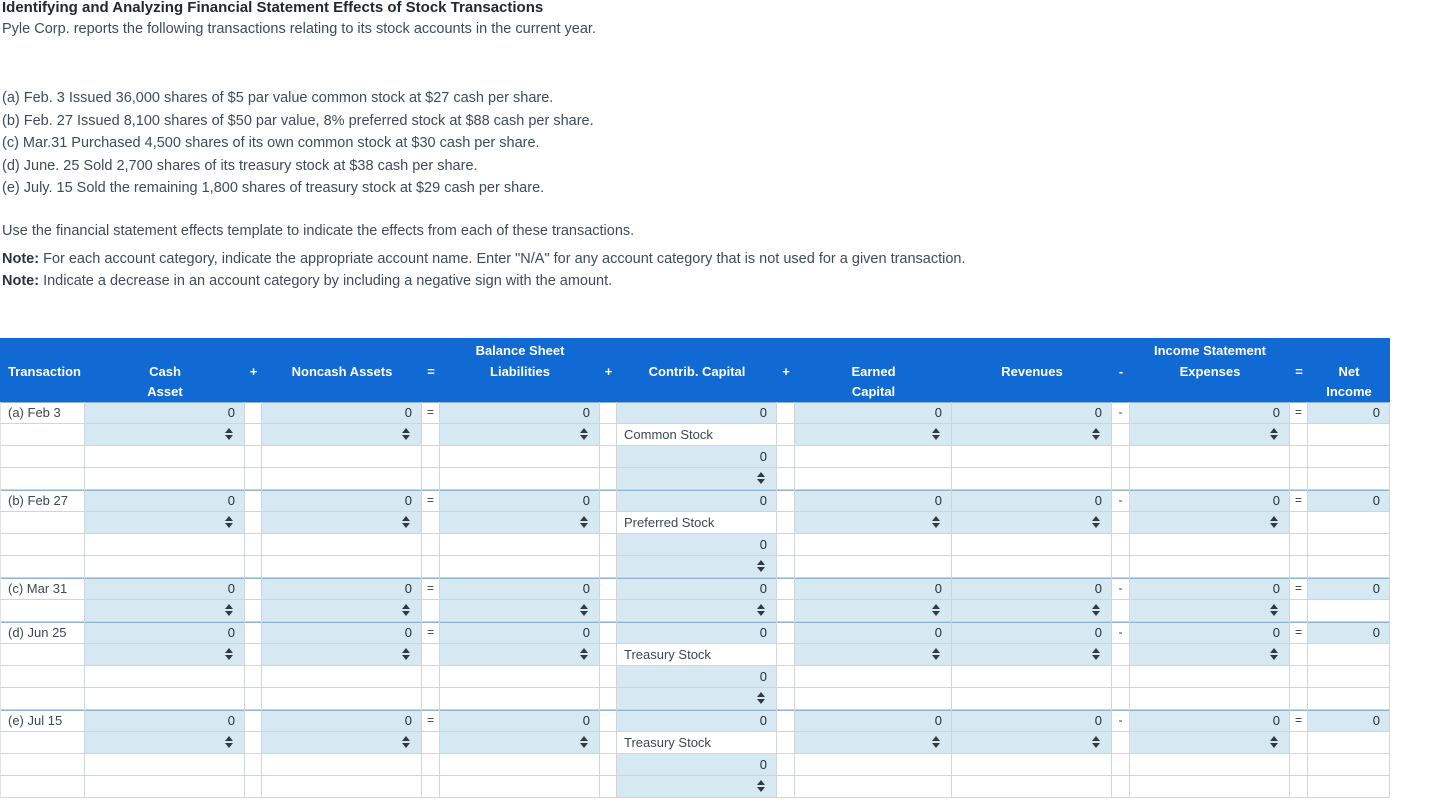  I want to click on col-header-earned-capital: Earned, so click(873, 371).